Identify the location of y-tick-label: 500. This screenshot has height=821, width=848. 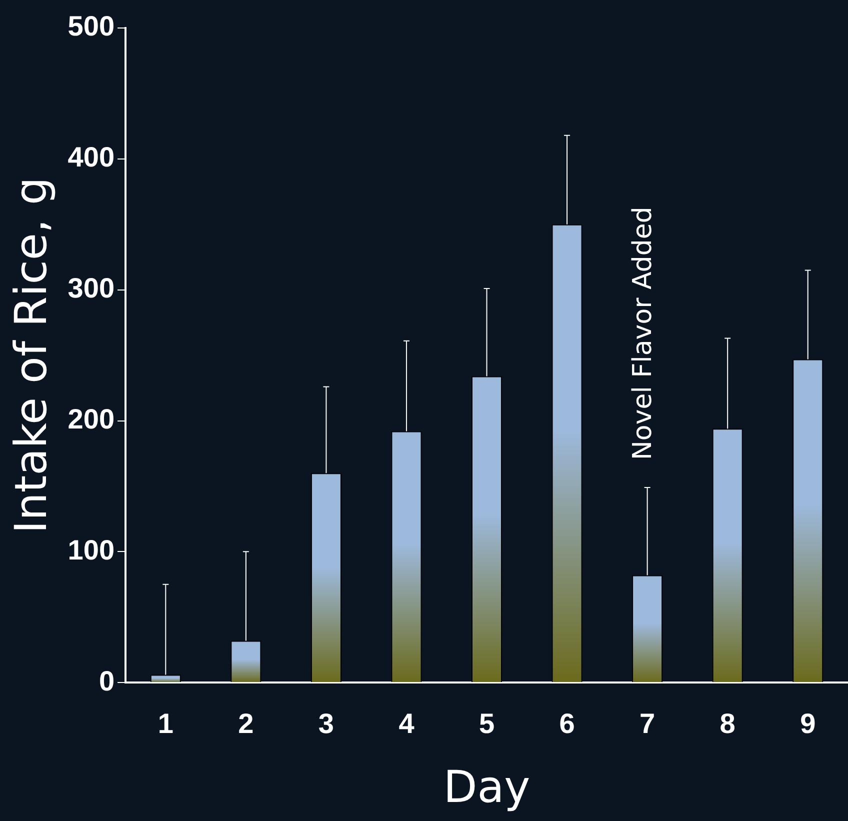
(91, 26).